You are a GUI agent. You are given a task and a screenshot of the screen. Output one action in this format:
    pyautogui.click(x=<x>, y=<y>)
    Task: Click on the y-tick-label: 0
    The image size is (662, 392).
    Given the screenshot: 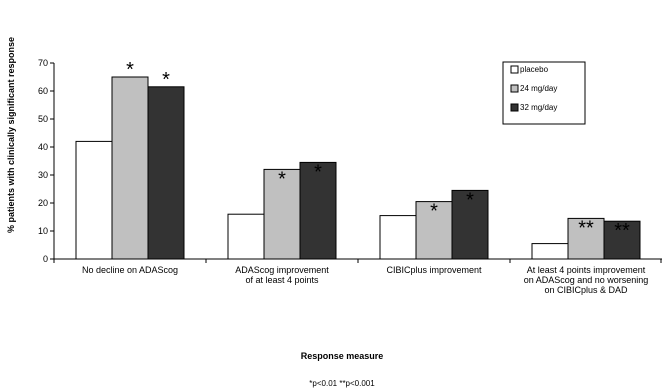 What is the action you would take?
    pyautogui.click(x=45, y=259)
    